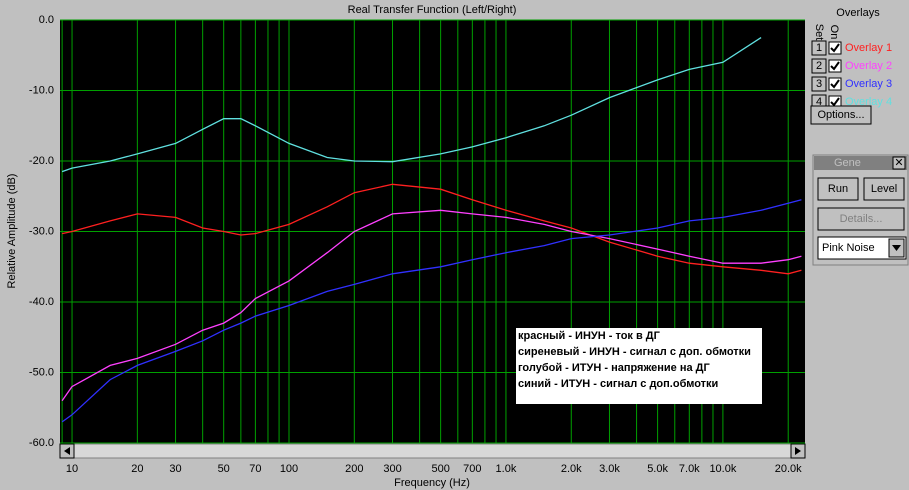  I want to click on row-number: 3, so click(819, 84).